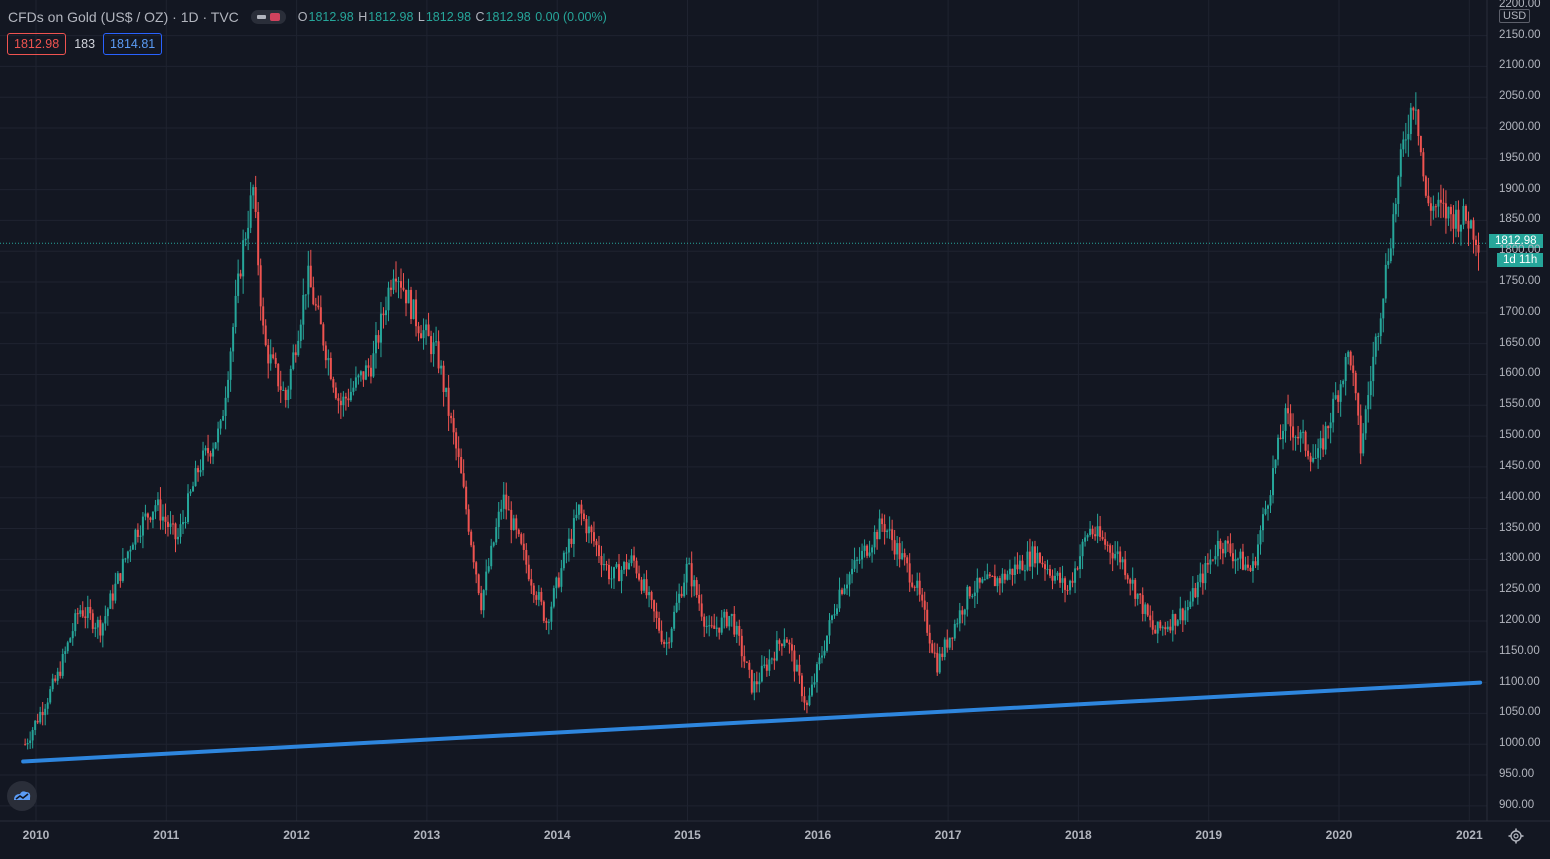  Describe the element at coordinates (261, 17) in the screenshot. I see `eye-icon` at that location.